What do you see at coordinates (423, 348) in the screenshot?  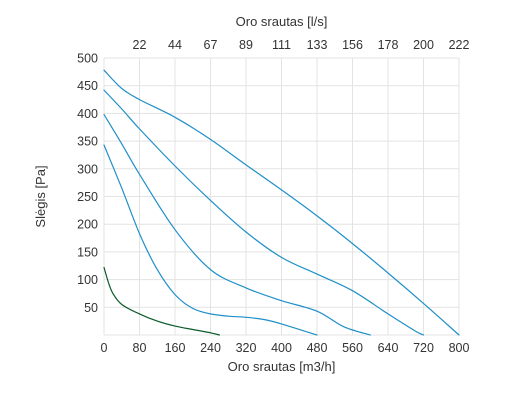 I see `x-tick-label: 720` at bounding box center [423, 348].